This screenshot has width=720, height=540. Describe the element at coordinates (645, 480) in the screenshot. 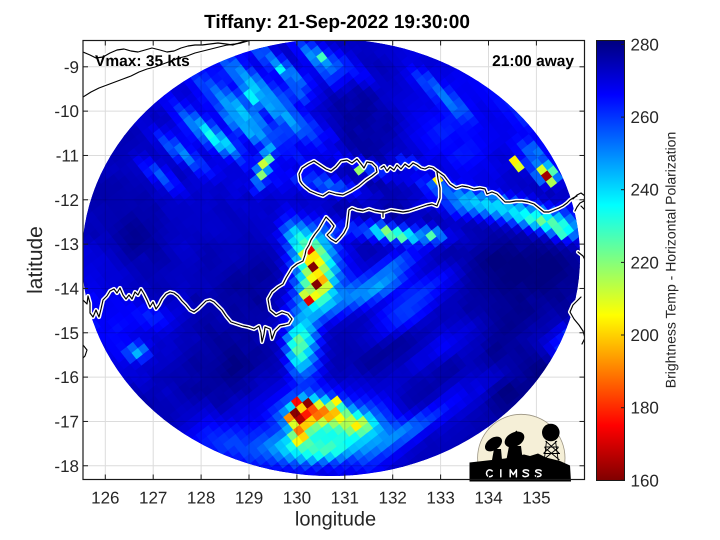

I see `svg-text: 160` at that location.